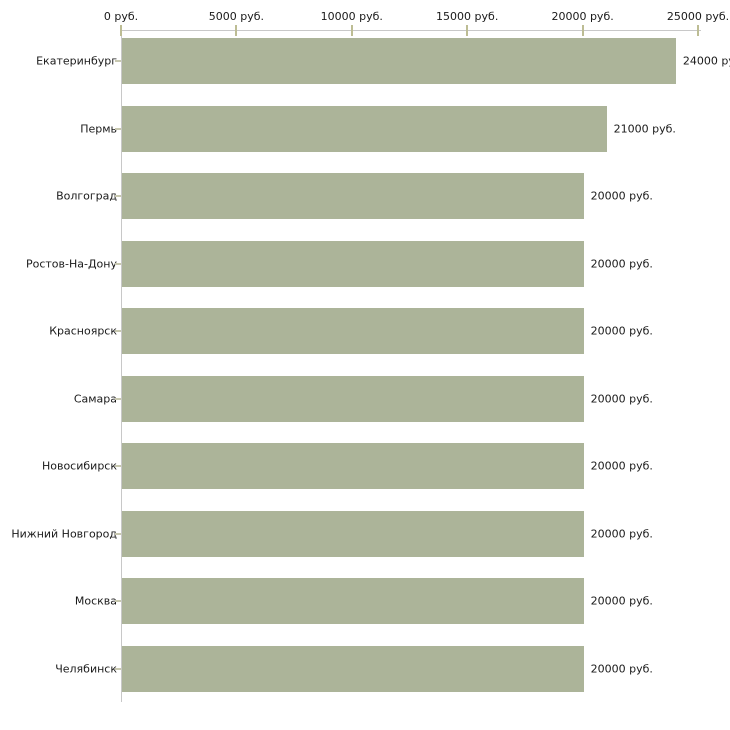 This screenshot has height=730, width=730. I want to click on category-label: Новосибирск, so click(79, 466).